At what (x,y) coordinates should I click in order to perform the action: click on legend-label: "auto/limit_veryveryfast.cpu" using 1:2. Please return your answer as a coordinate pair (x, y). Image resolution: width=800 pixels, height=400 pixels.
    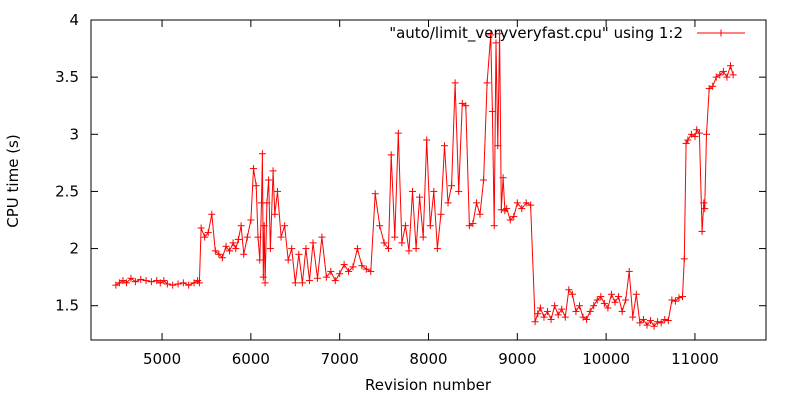
    Looking at the image, I should click on (536, 33).